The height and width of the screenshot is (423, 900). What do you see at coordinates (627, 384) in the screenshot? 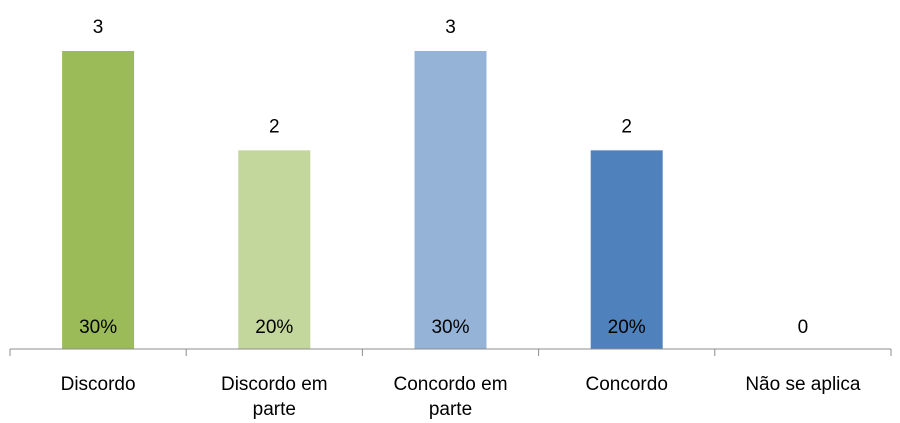
I see `category-label: Concordo` at bounding box center [627, 384].